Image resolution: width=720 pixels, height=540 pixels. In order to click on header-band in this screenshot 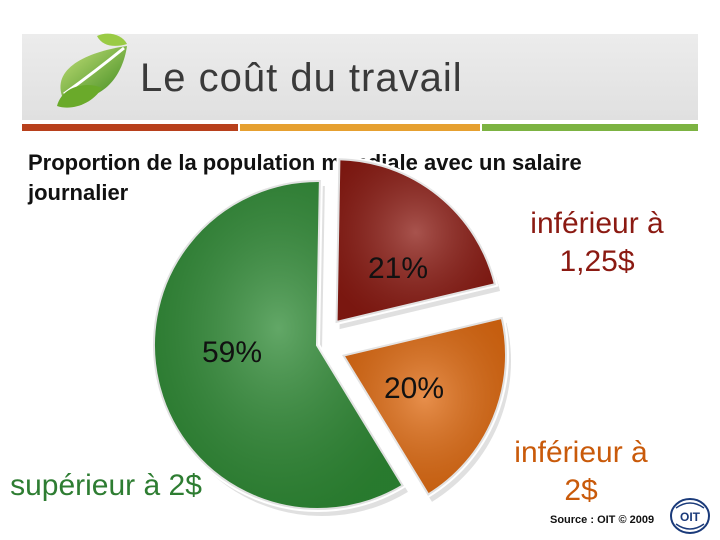, I will do `click(360, 77)`.